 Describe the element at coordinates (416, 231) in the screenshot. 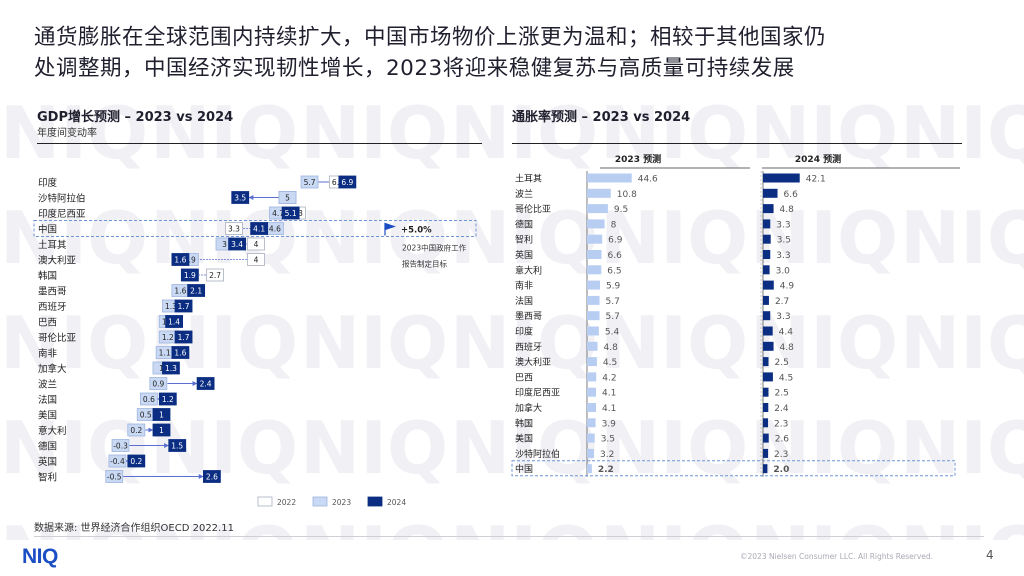

I see `target-value: +5.0%` at that location.